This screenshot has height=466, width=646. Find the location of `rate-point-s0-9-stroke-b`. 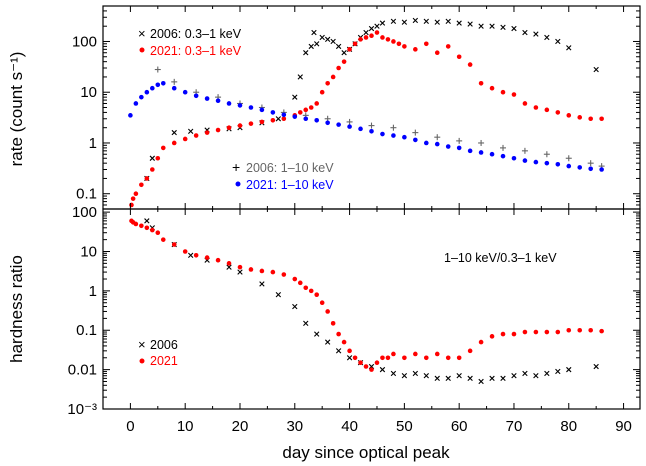

rate-point-s0-9-stroke-b is located at coordinates (295, 97).